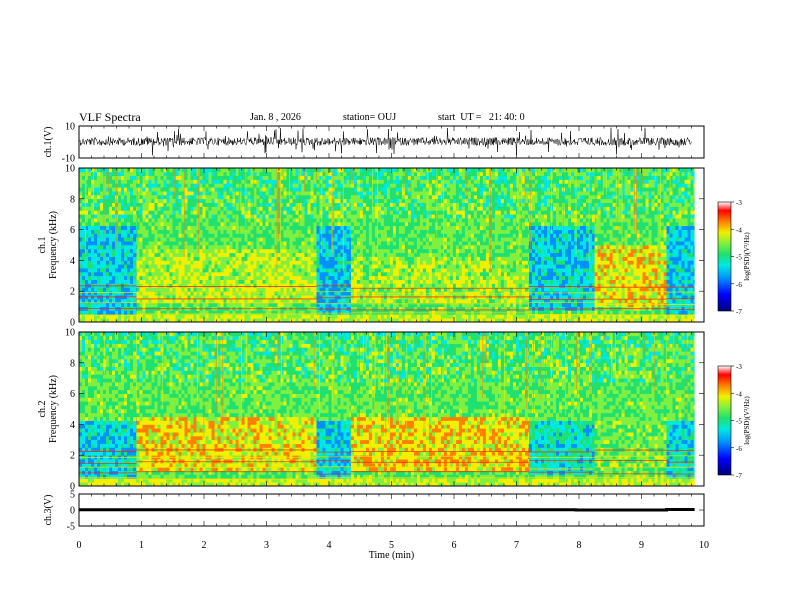  I want to click on ch1-spectrogram-ytick: 6, so click(72, 230).